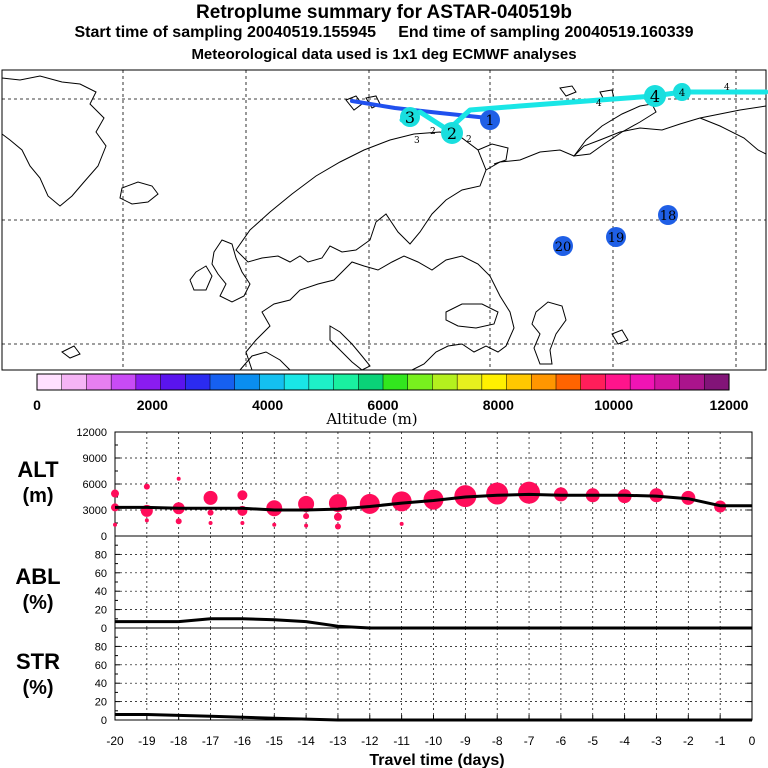  What do you see at coordinates (95, 459) in the screenshot?
I see `y-tick-label: 9000` at bounding box center [95, 459].